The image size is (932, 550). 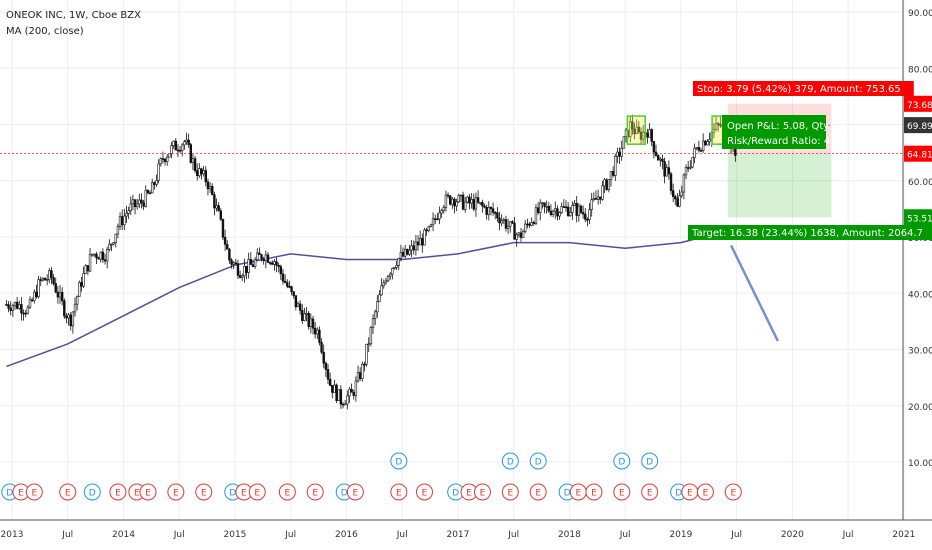 What do you see at coordinates (457, 535) in the screenshot?
I see `time-tick-label: 2017` at bounding box center [457, 535].